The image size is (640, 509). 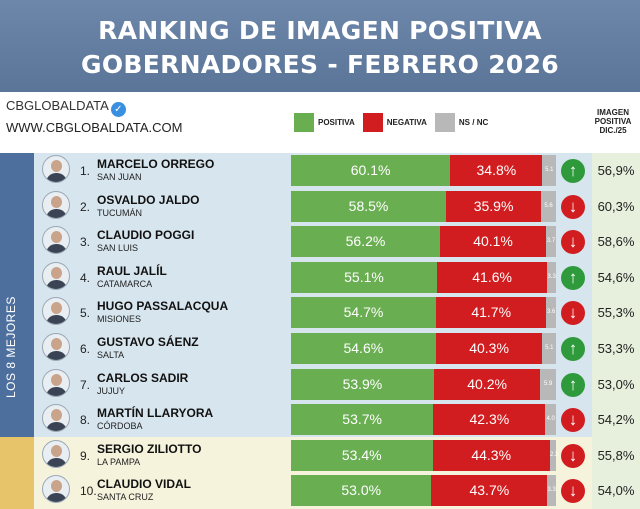 I want to click on brand-name: CBGLOBALDATA, so click(x=57, y=105).